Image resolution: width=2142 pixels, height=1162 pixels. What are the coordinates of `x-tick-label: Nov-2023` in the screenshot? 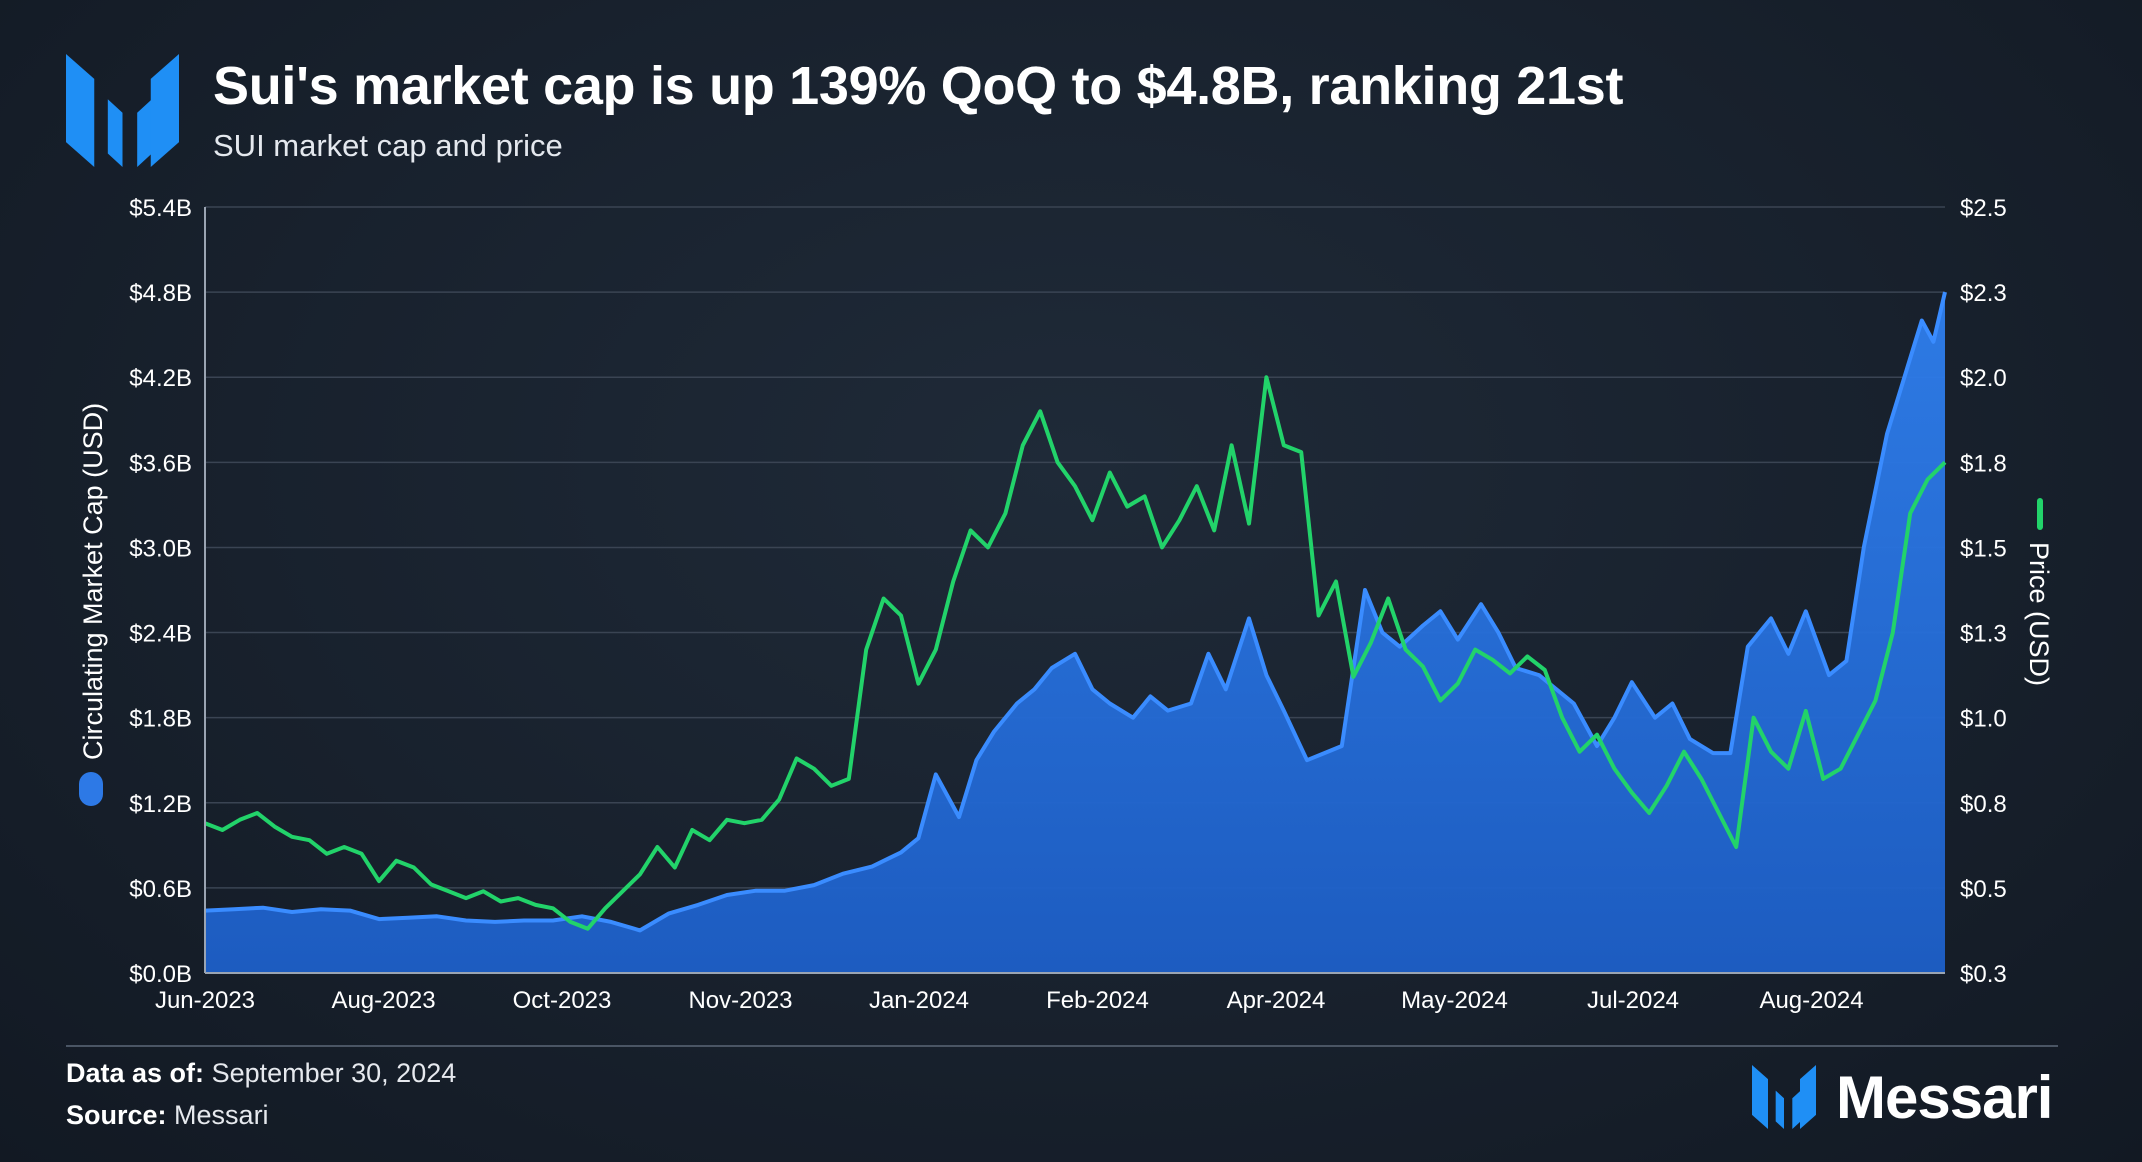 It's located at (740, 1000).